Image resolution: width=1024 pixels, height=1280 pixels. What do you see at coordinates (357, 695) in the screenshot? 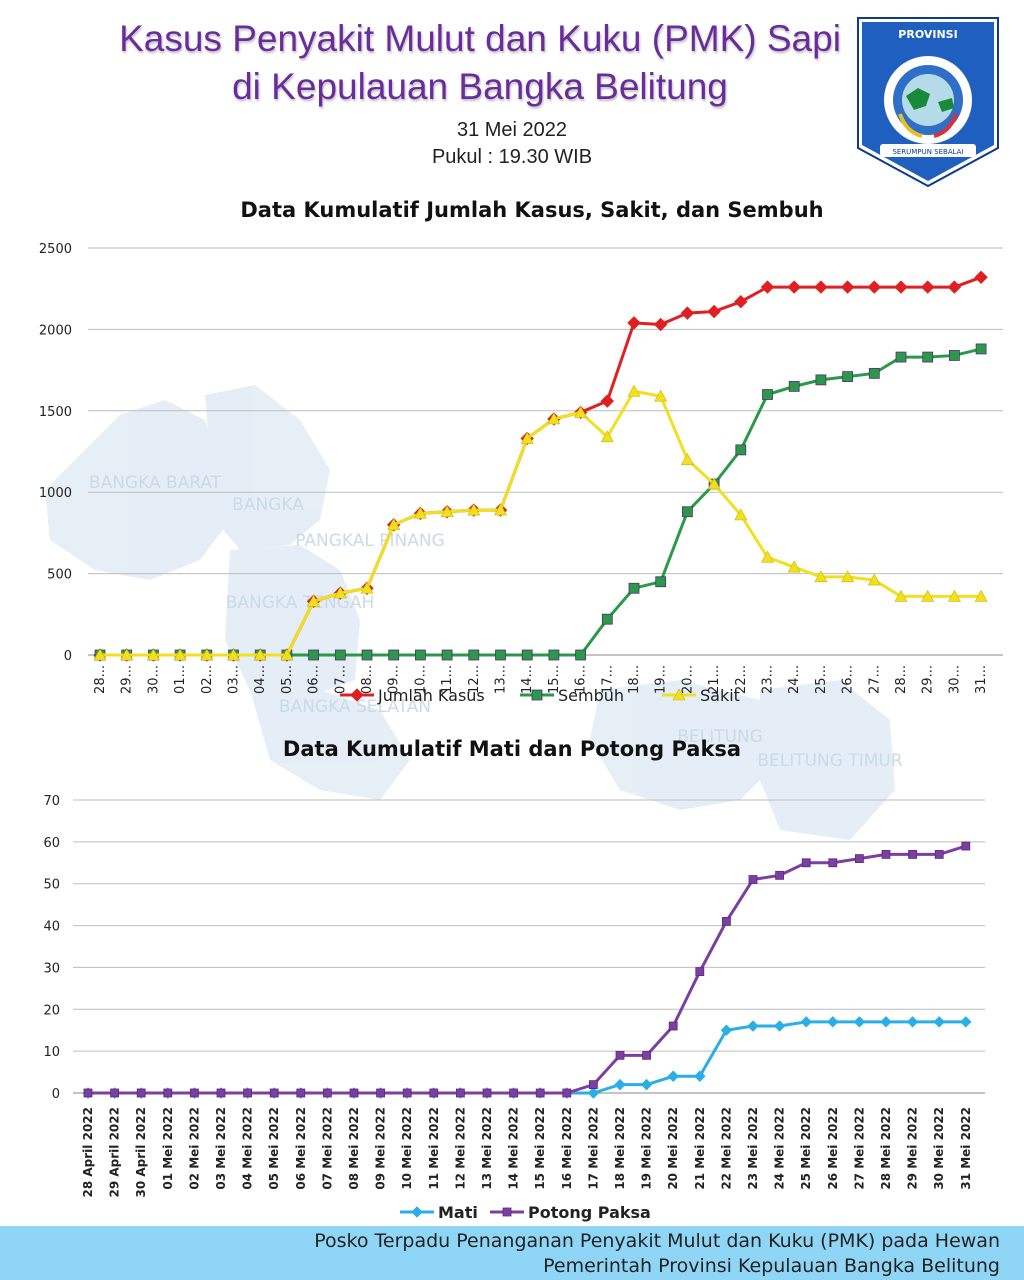
I see `chart1-legend-marker-jumlah-kasus` at bounding box center [357, 695].